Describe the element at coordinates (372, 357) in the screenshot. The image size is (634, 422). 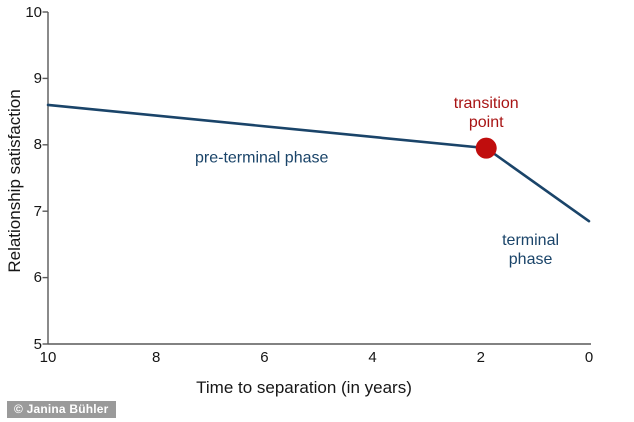
I see `x-tick-label: 4` at that location.